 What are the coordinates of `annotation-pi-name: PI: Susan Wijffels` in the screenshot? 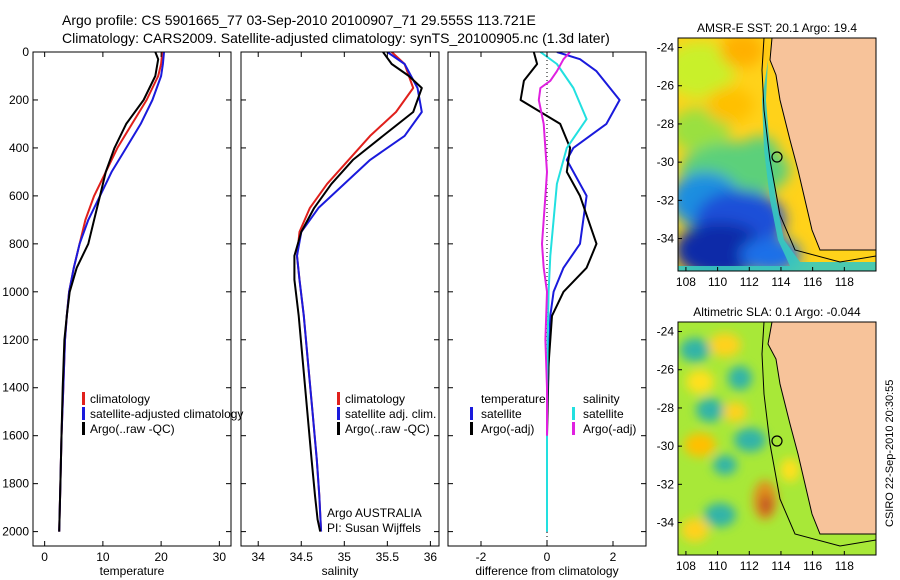 It's located at (374, 528).